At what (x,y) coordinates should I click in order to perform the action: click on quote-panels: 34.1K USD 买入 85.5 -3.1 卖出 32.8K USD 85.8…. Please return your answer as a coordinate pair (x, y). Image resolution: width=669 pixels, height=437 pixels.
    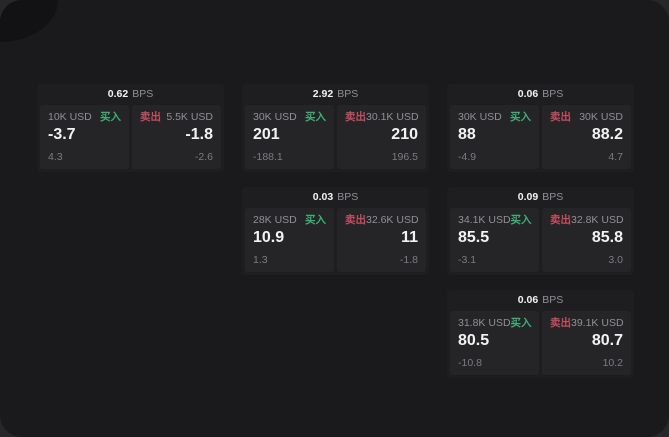
    Looking at the image, I should click on (540, 241).